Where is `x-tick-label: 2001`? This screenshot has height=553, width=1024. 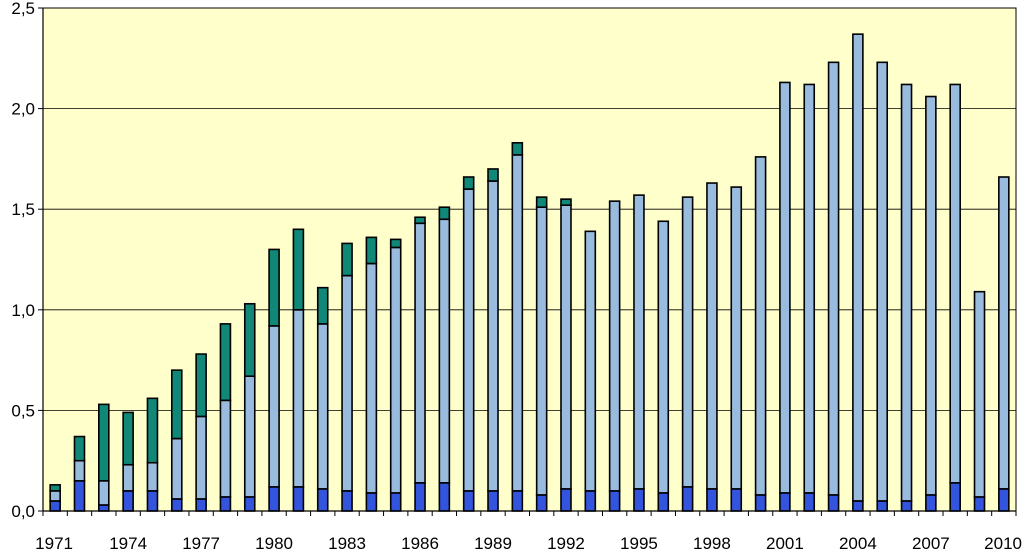 x-tick-label: 2001 is located at coordinates (785, 543).